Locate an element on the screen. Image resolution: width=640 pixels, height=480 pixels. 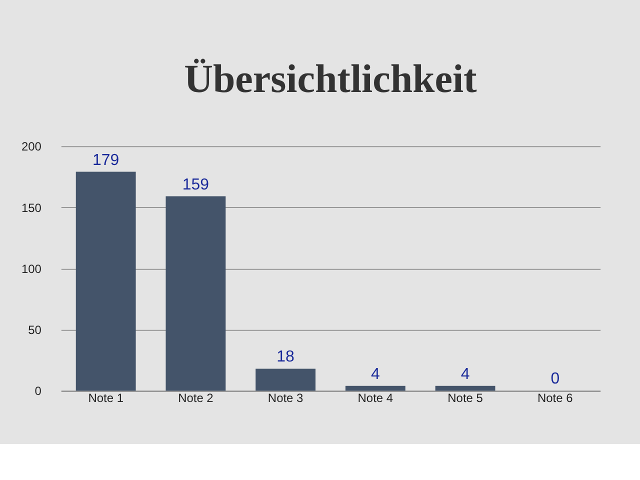
y-tick-label: 200 is located at coordinates (31, 147).